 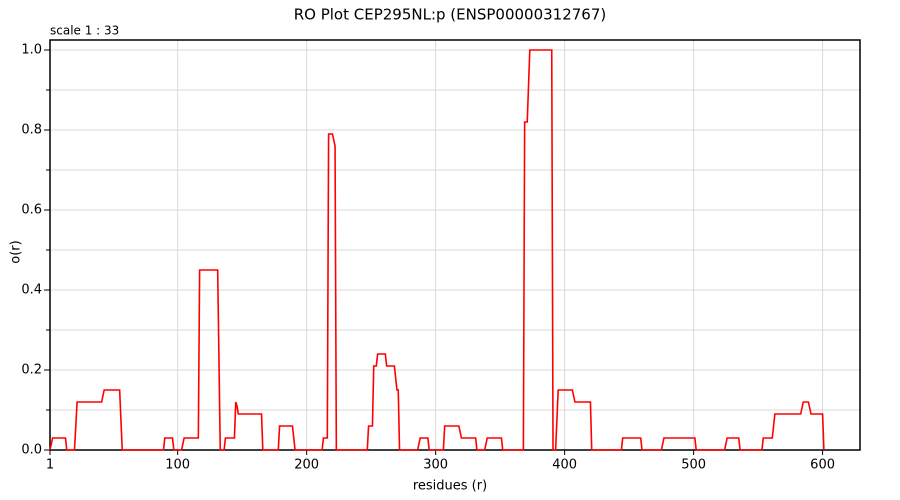 I want to click on y-axis-label: o(r), so click(x=16, y=251).